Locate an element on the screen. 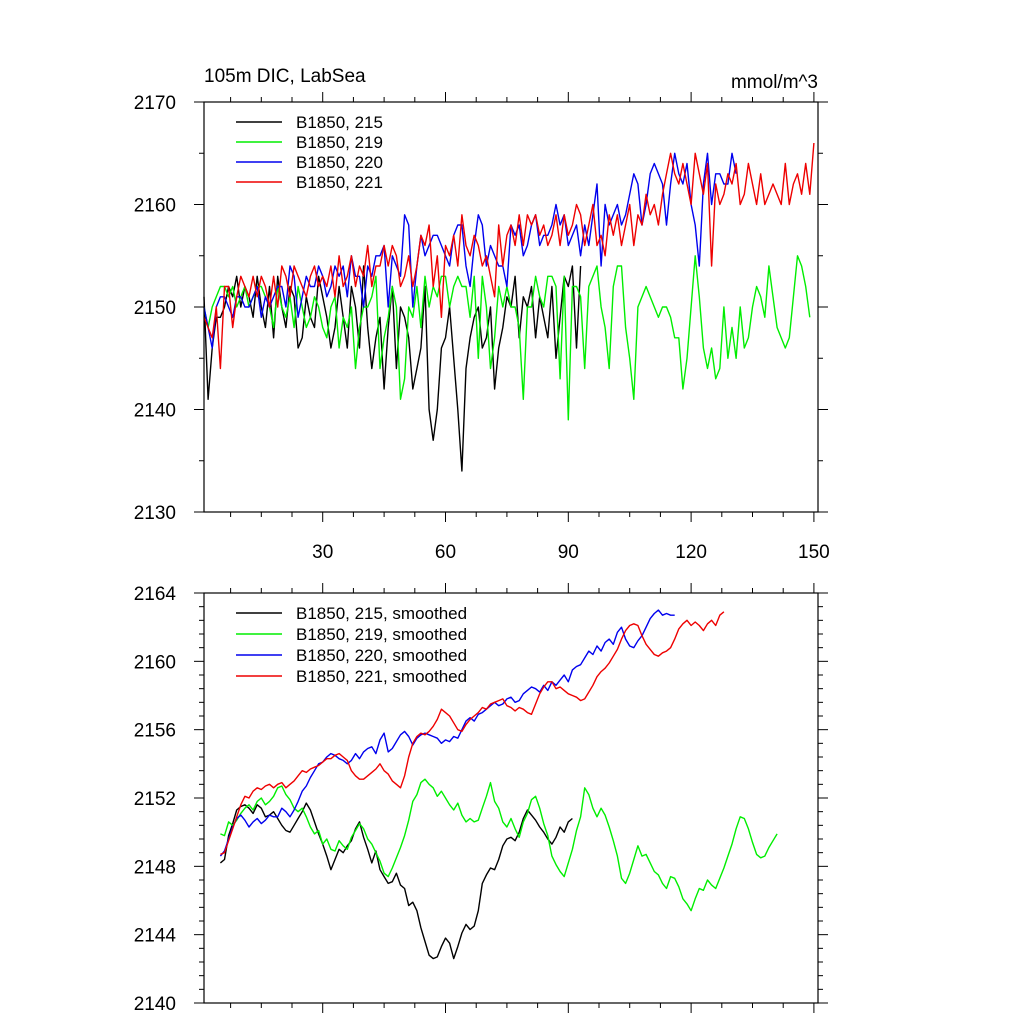  legend-label-215: B1850, 215 is located at coordinates (339, 122).